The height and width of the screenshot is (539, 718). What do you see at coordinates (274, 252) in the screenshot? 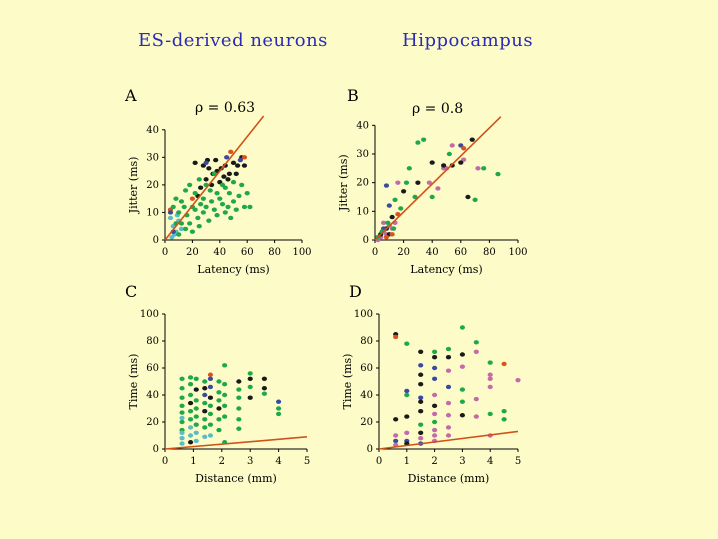
I see `x-tick-label: 80` at bounding box center [274, 252].